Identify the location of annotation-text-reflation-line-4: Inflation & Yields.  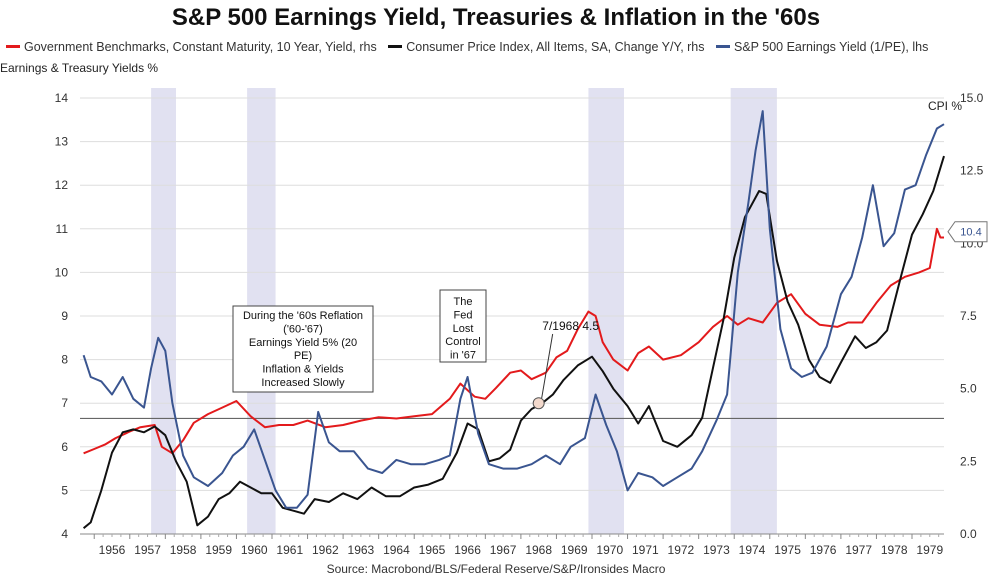
(303, 370).